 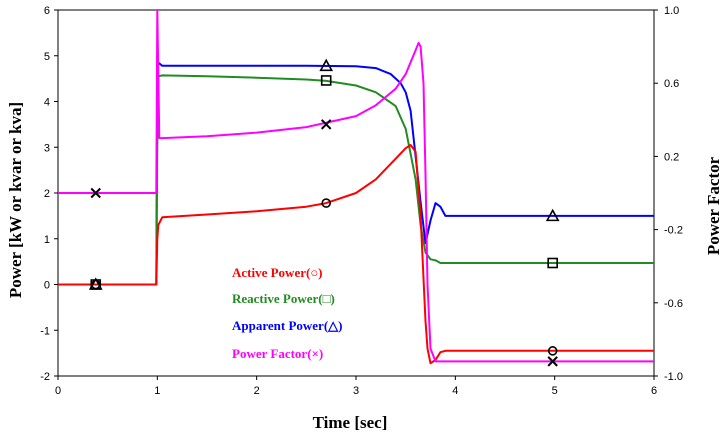 I want to click on y2-tick-label: -0.6, so click(x=673, y=304).